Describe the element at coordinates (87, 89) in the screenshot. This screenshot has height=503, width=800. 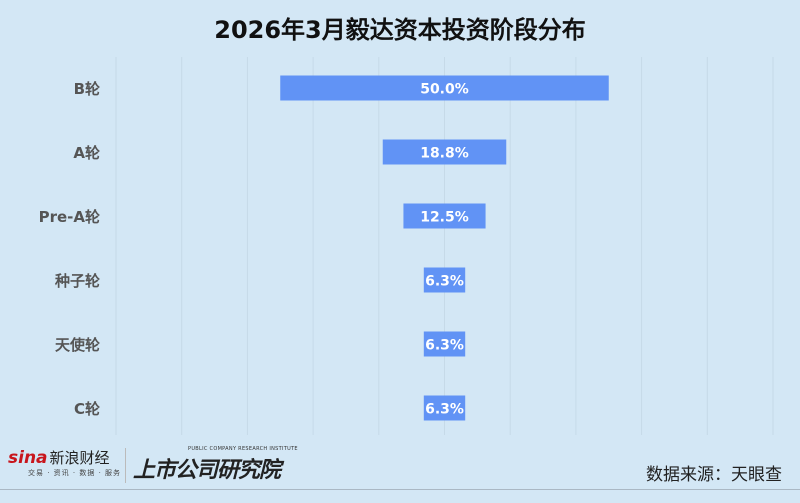
I see `category-label: B轮` at that location.